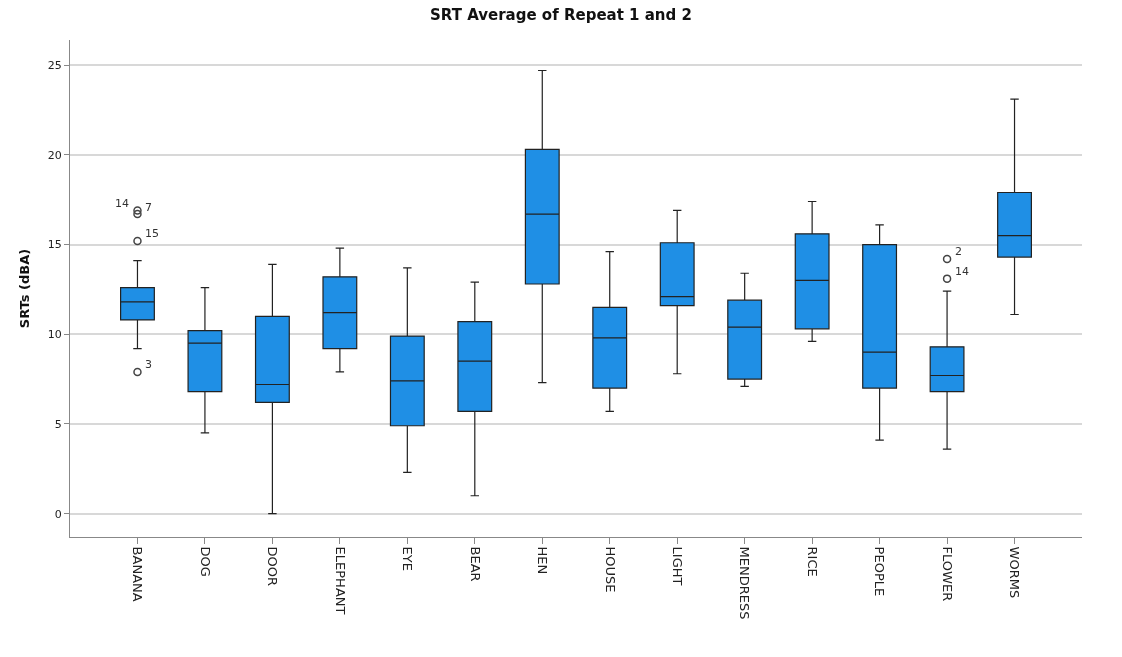 This screenshot has height=657, width=1122. I want to click on annotation: 7, so click(148, 207).